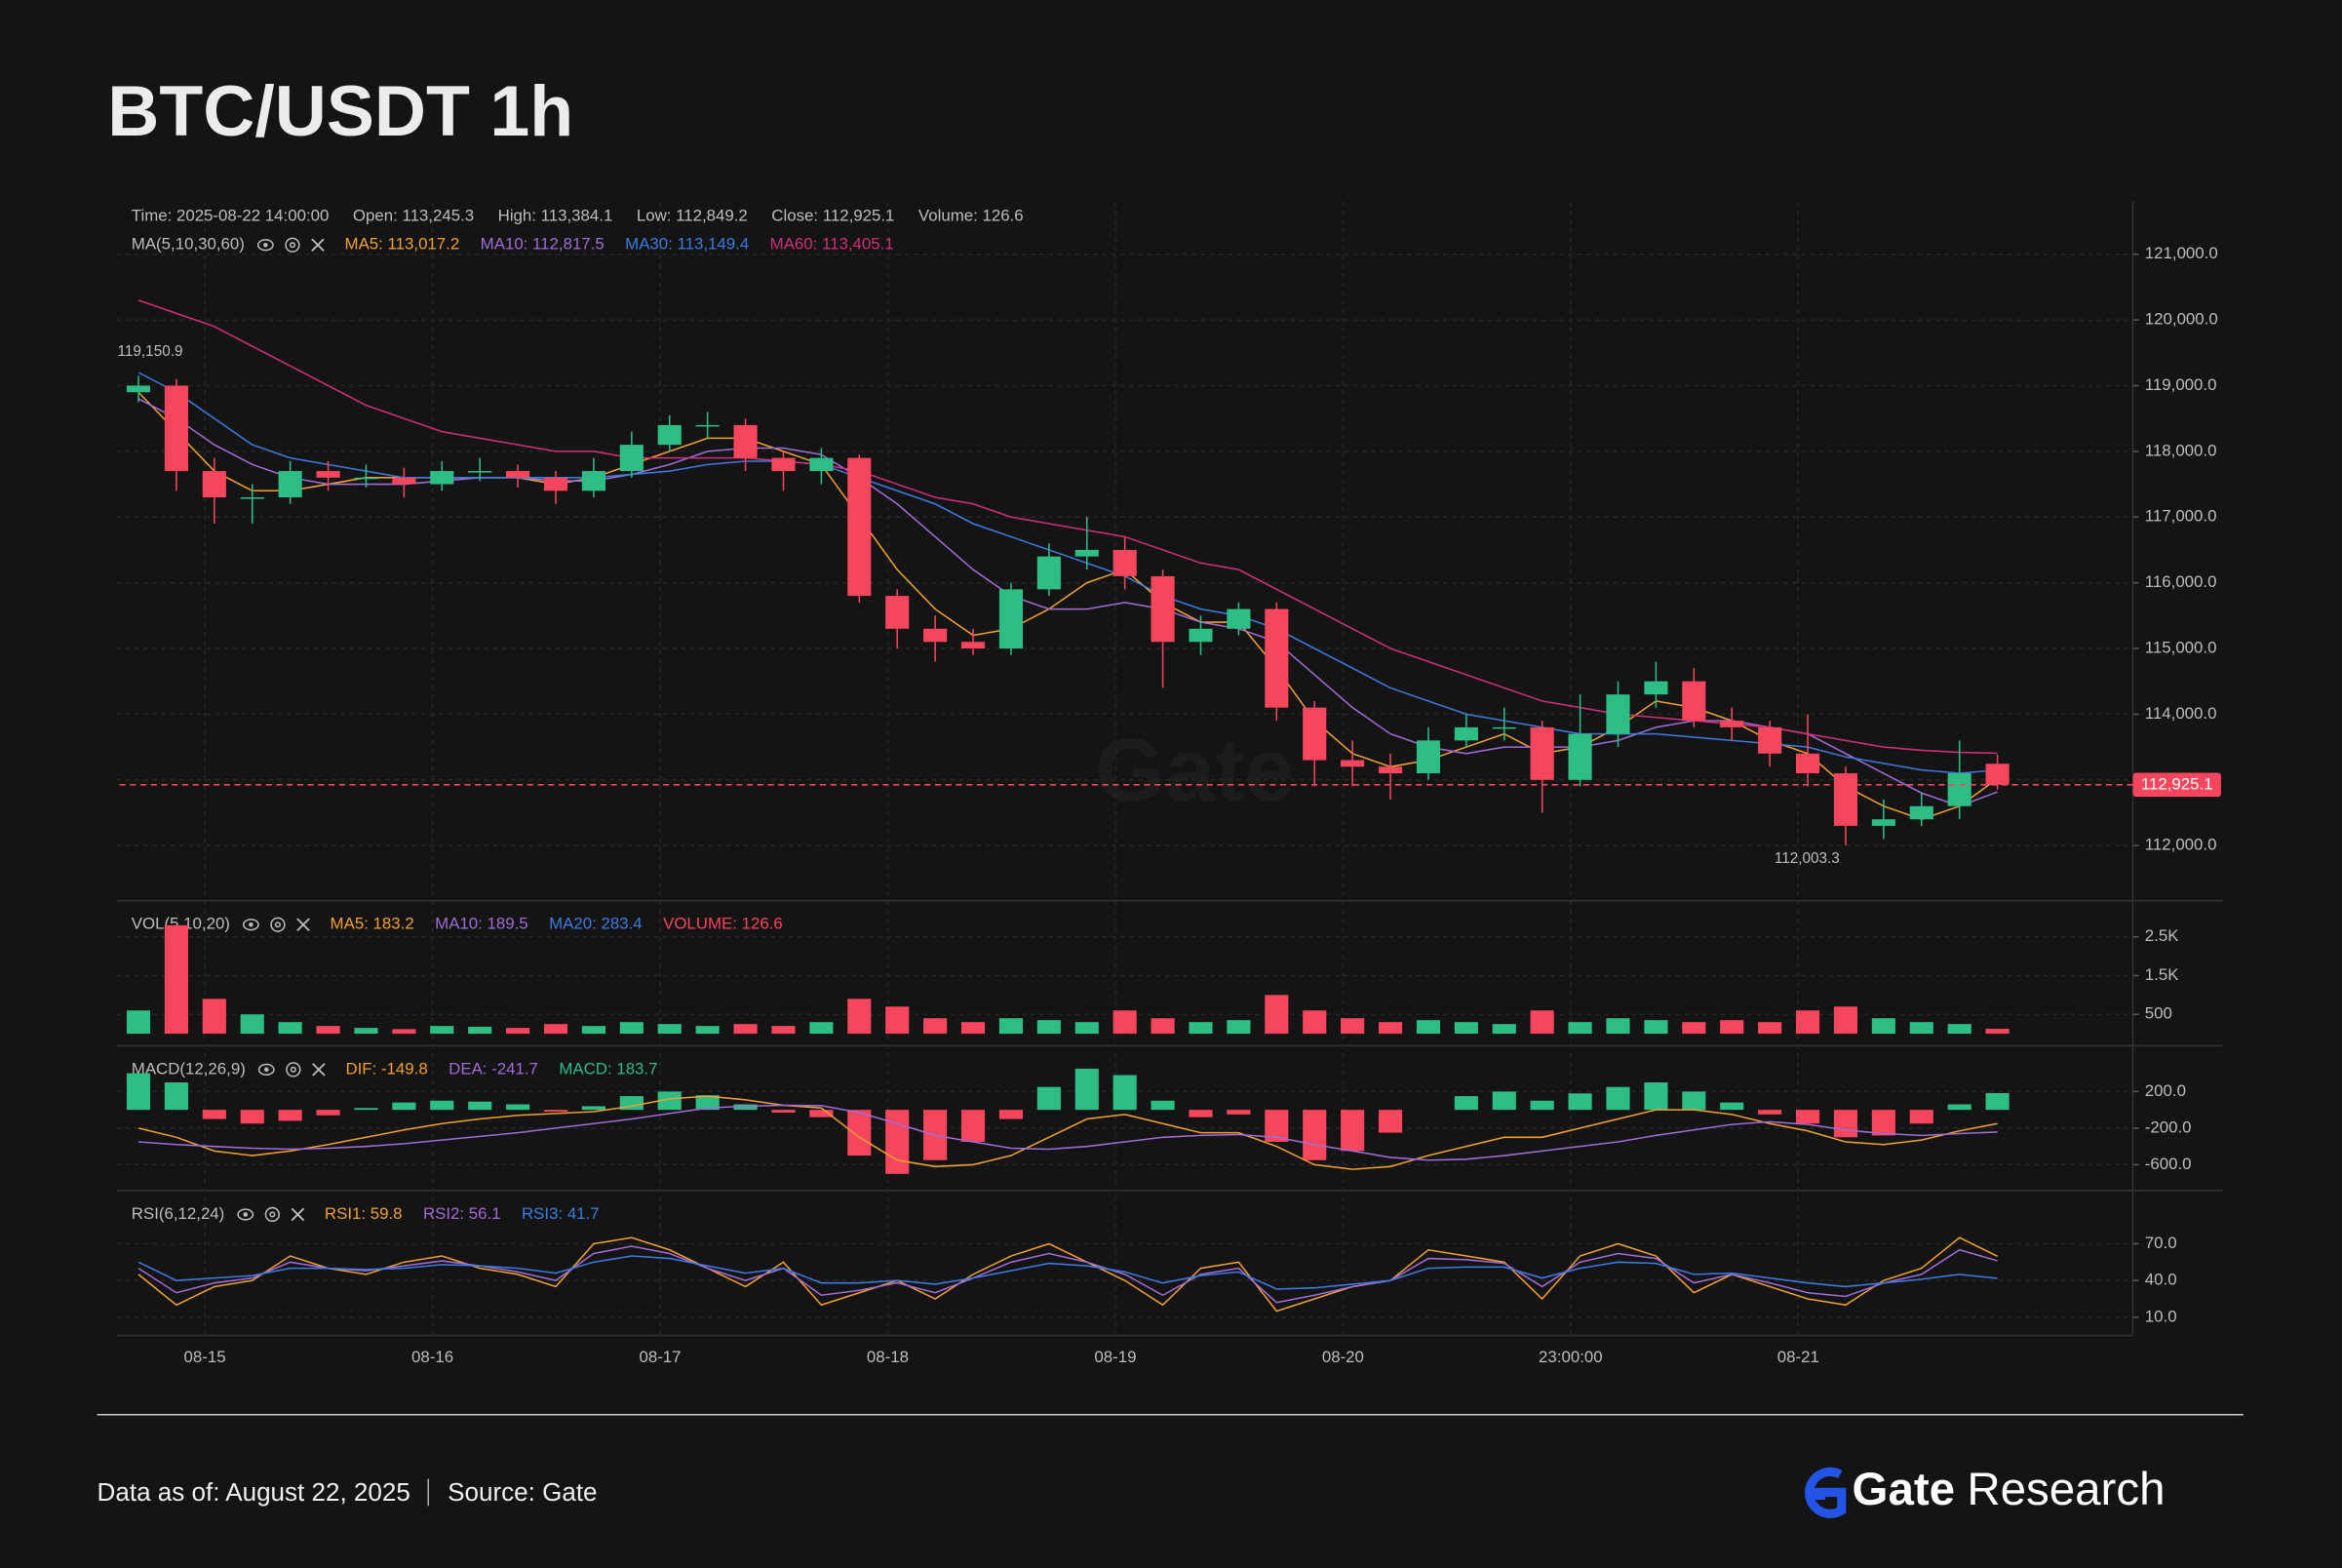 This screenshot has width=2342, height=1568. Describe the element at coordinates (1115, 1357) in the screenshot. I see `x-tick-label: 08-19` at that location.